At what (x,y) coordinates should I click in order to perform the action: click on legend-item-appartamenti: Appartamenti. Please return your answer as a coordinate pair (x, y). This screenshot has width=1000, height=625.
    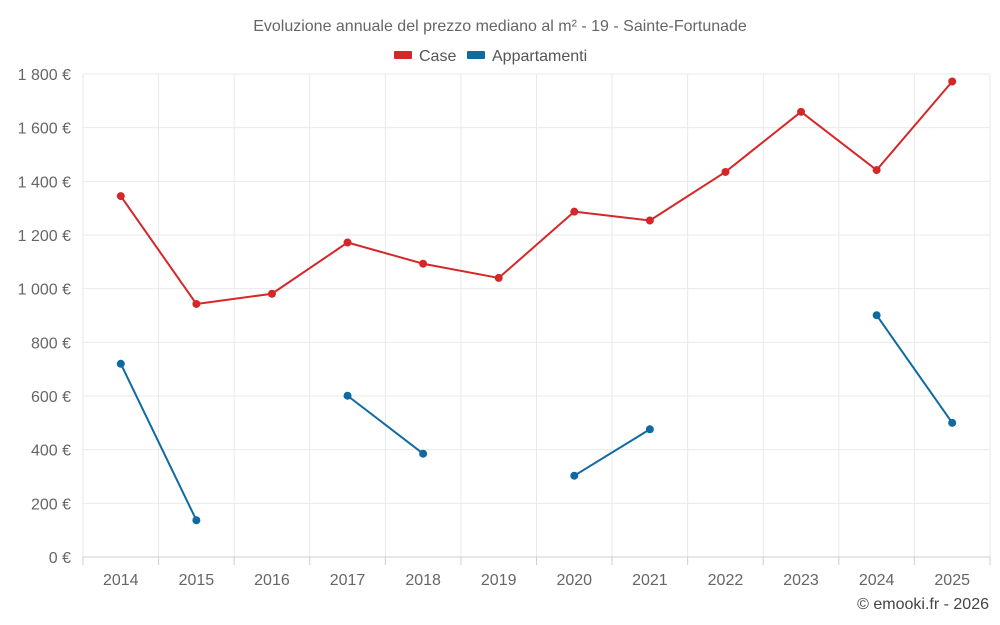
    Looking at the image, I should click on (527, 56).